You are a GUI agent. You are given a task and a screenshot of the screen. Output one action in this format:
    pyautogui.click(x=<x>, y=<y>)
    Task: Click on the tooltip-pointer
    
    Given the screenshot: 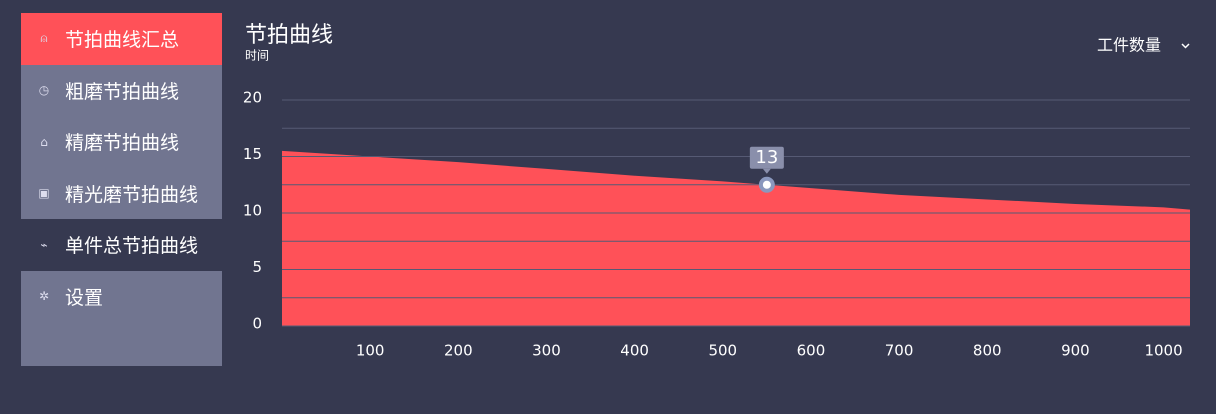 What is the action you would take?
    pyautogui.click(x=766, y=171)
    